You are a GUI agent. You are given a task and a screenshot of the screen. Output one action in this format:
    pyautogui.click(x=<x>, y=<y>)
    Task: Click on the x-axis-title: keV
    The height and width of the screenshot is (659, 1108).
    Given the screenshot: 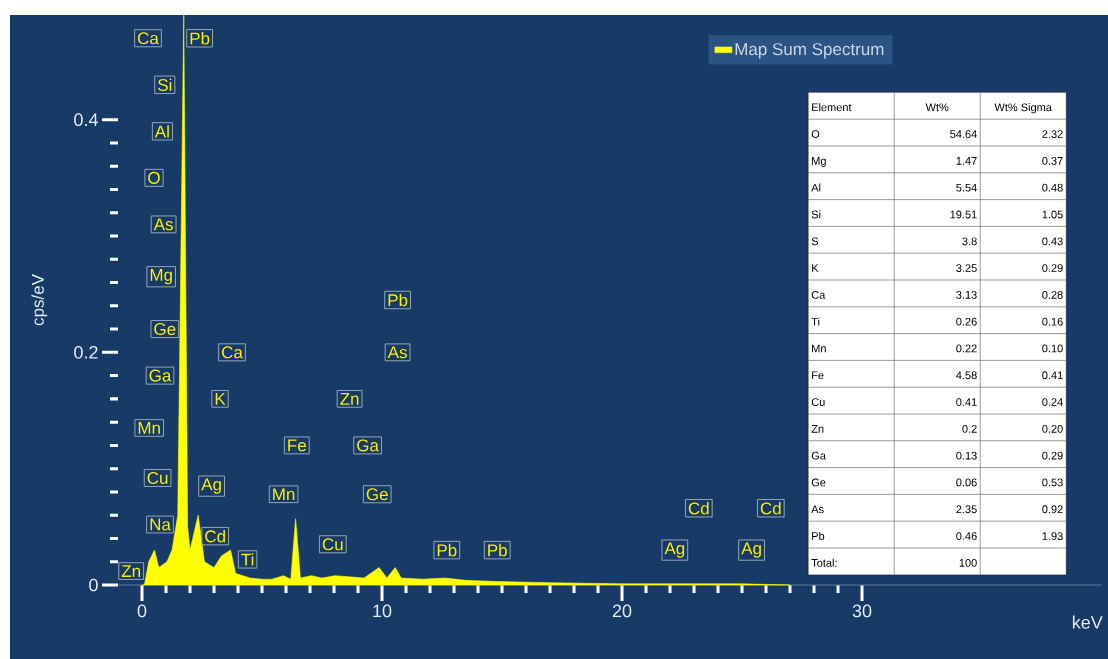 What is the action you would take?
    pyautogui.click(x=1087, y=622)
    